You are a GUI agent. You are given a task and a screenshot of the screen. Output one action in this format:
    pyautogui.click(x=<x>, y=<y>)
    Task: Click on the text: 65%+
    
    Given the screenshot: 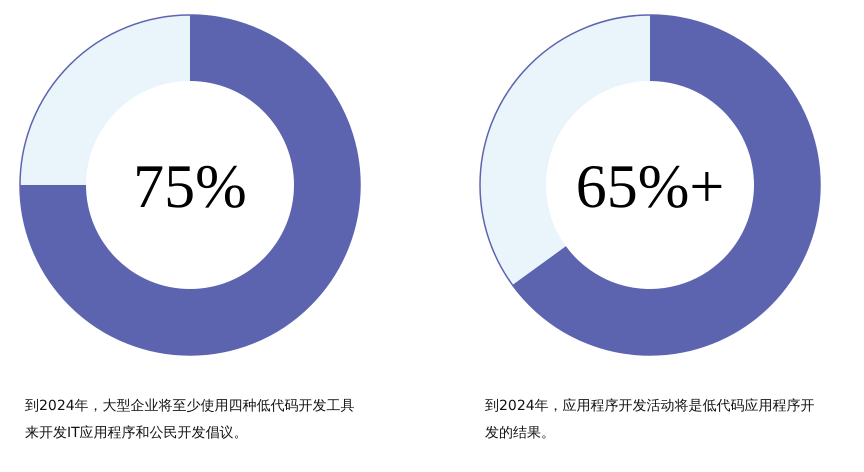 What is the action you would take?
    pyautogui.click(x=650, y=187)
    